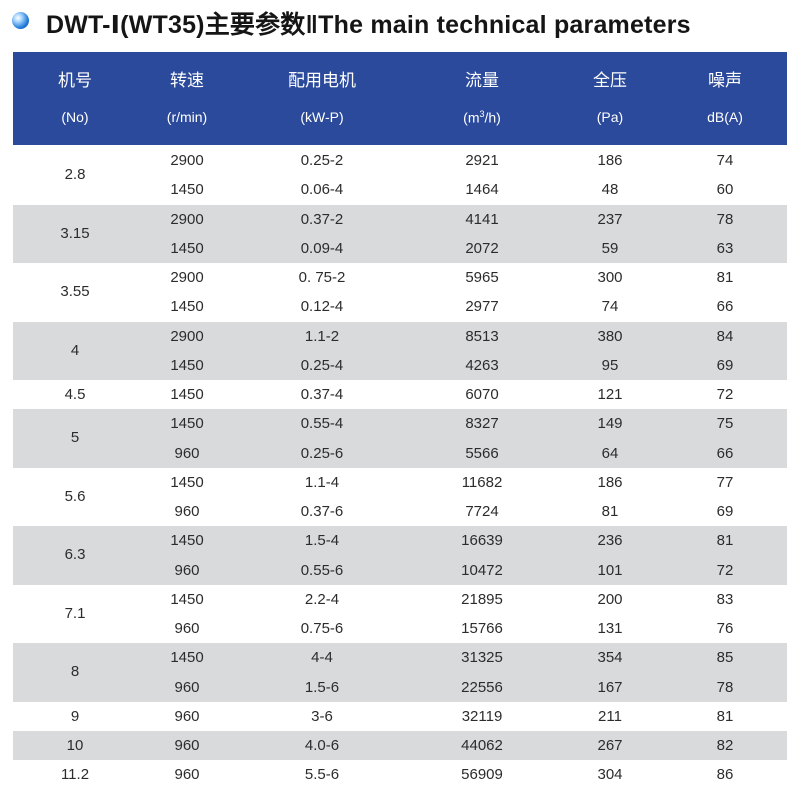  Describe the element at coordinates (725, 160) in the screenshot. I see `cell-noise: 74` at that location.